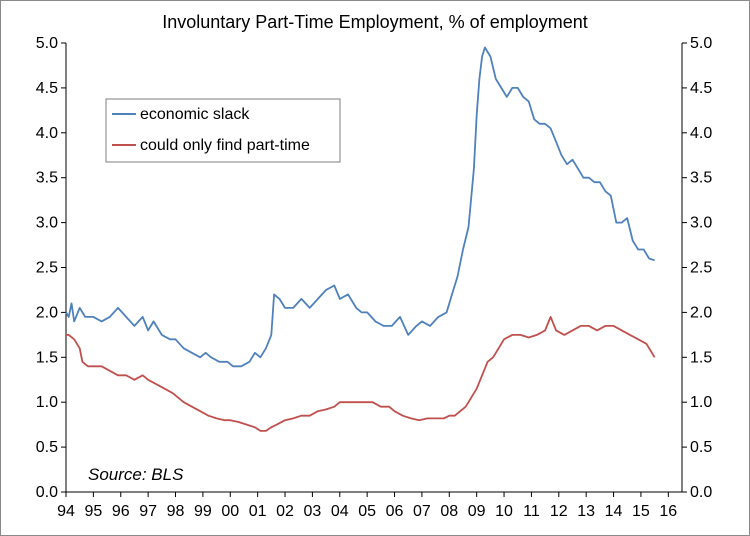 This screenshot has width=750, height=536. I want to click on legend-label-could-only-find-part-time: could only find part-time, so click(225, 145).